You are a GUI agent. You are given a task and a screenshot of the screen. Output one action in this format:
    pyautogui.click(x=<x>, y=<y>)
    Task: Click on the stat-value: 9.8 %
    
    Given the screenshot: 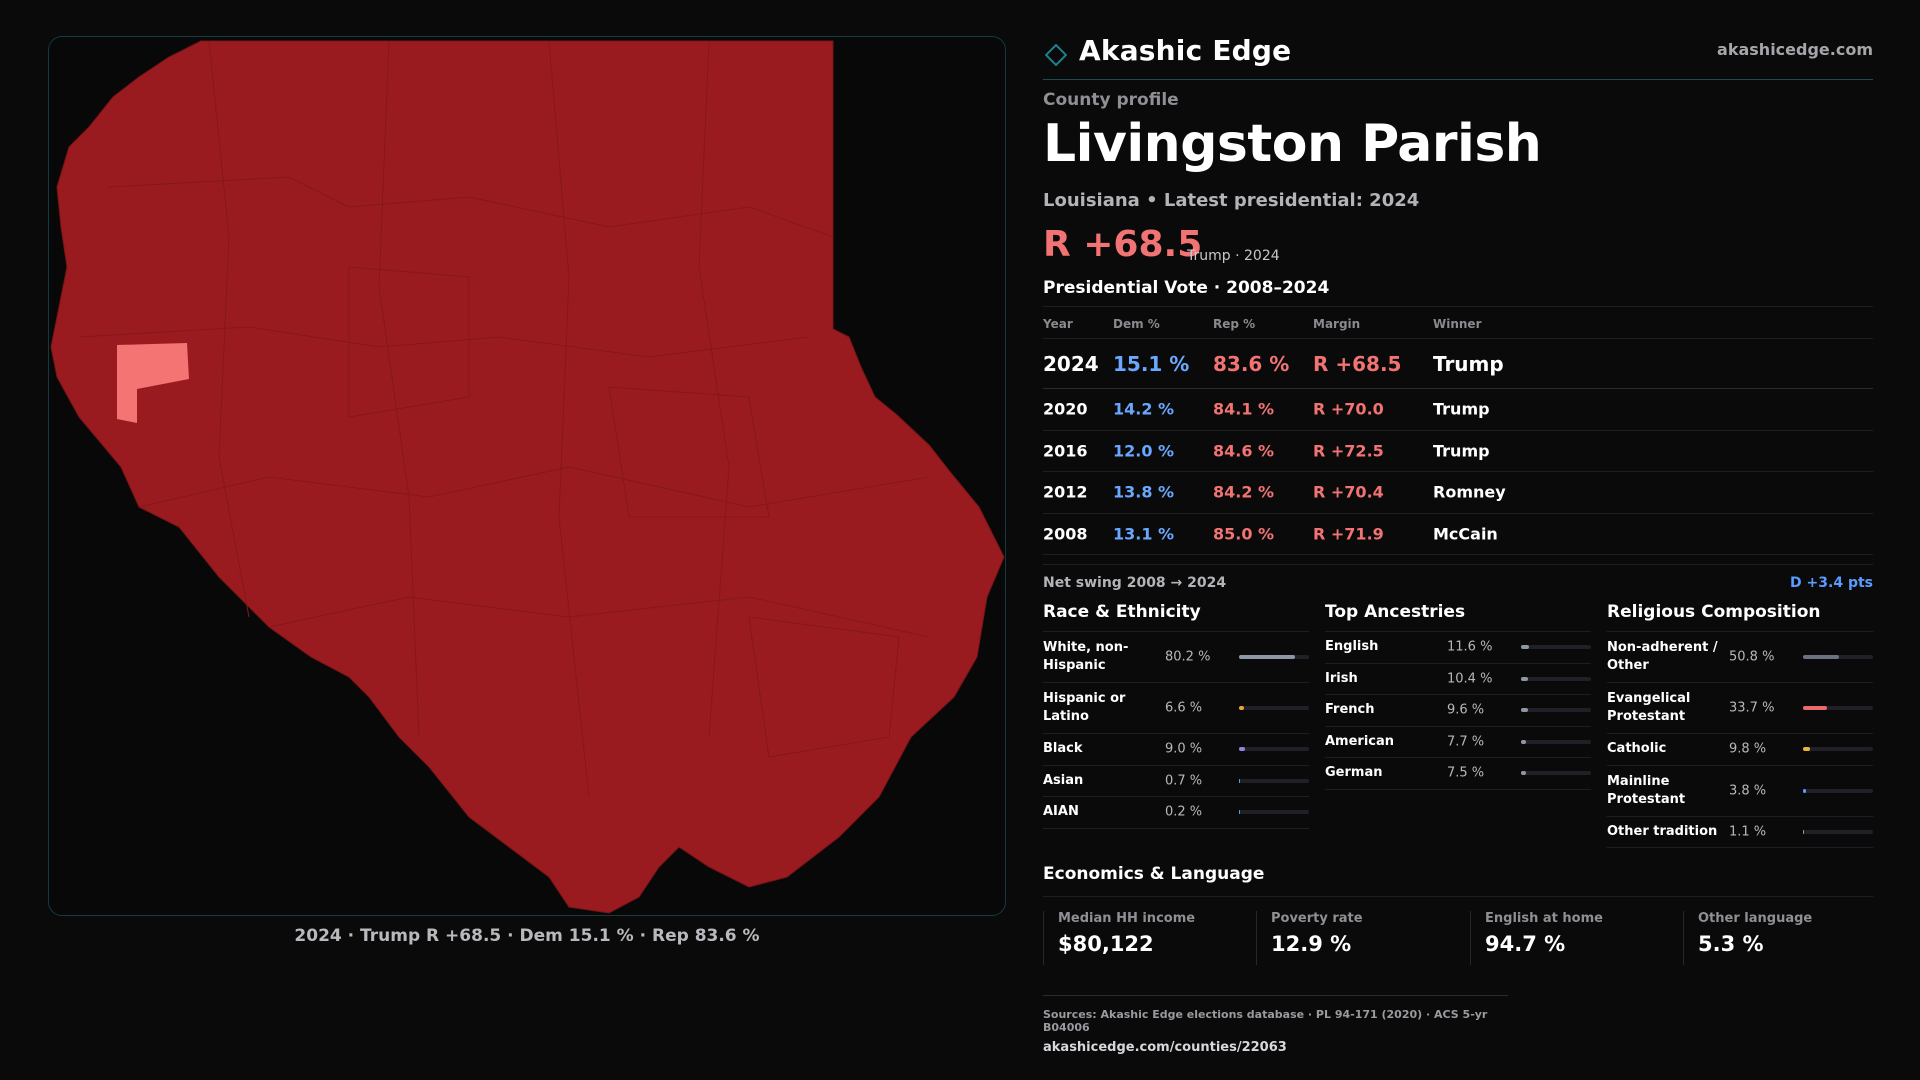 What is the action you would take?
    pyautogui.click(x=1748, y=749)
    